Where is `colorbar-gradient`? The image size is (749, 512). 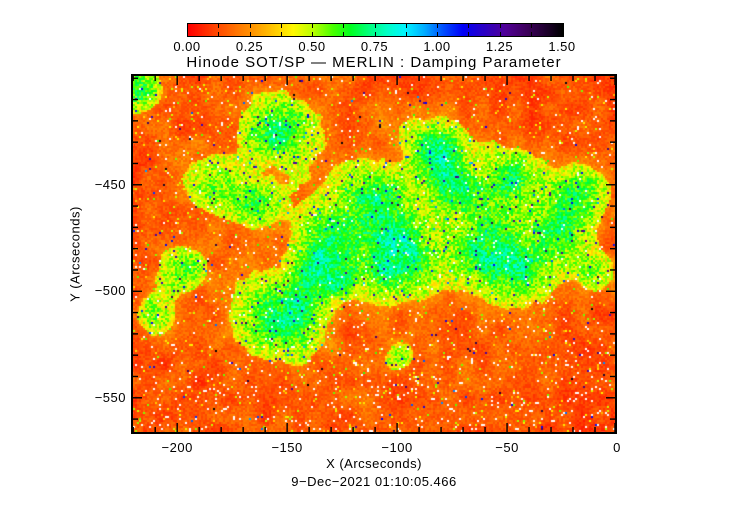
colorbar-gradient is located at coordinates (375, 30).